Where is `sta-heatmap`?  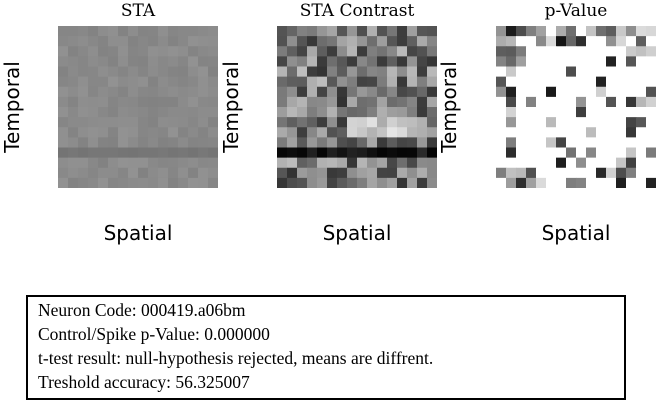
sta-heatmap is located at coordinates (138, 107).